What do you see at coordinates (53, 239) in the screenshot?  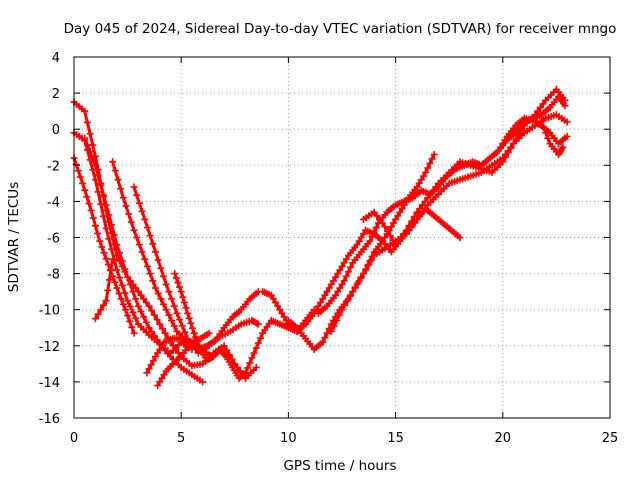 I see `y-tick-label: -6` at bounding box center [53, 239].